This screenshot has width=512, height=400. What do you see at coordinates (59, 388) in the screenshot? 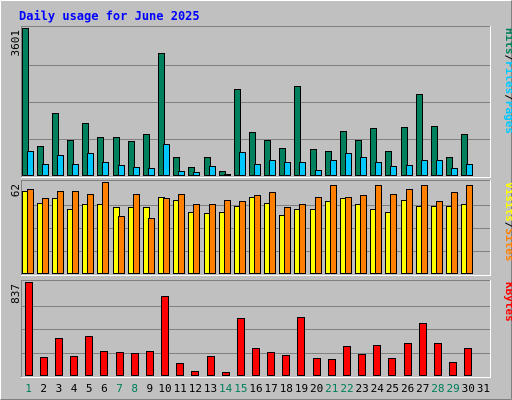
I see `day-label-3: 3` at bounding box center [59, 388].